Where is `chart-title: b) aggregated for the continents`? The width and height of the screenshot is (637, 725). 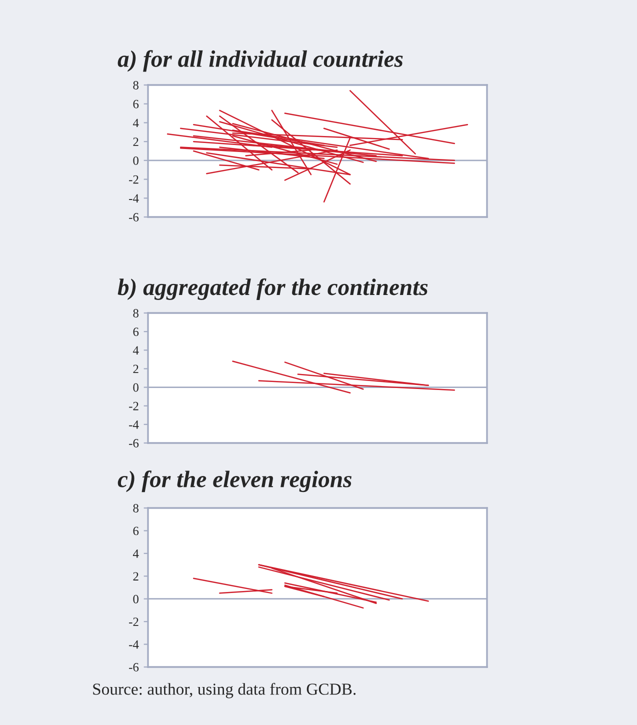
chart-title: b) aggregated for the continents is located at coordinates (273, 289).